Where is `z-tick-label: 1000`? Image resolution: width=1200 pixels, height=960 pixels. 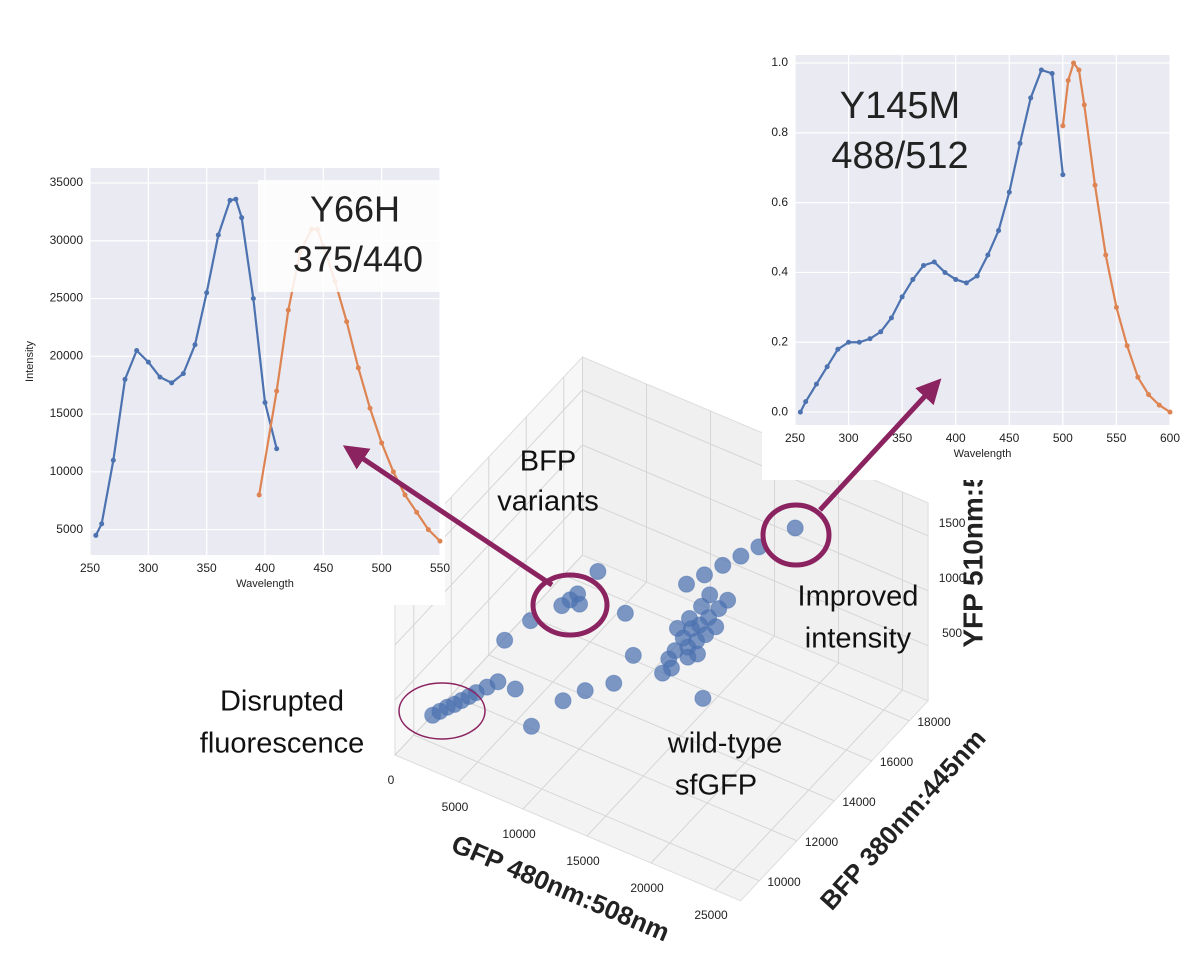 z-tick-label: 1000 is located at coordinates (952, 578).